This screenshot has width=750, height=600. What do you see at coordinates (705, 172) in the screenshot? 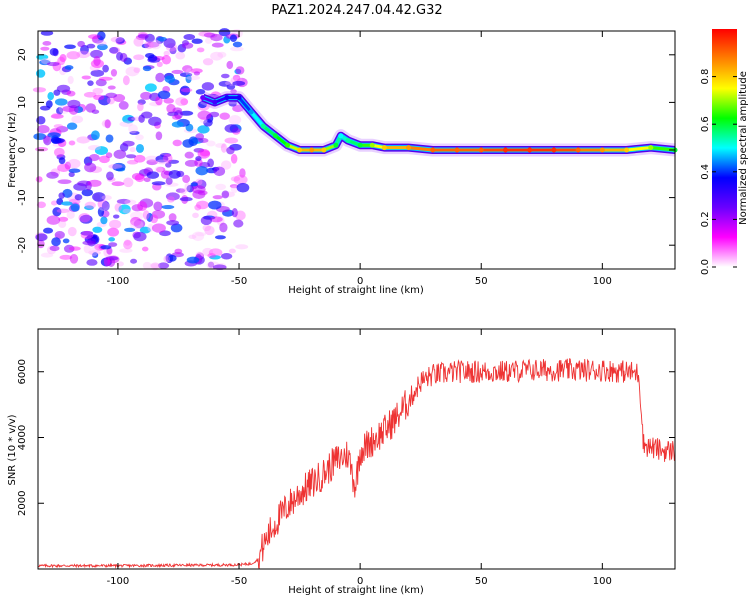
I see `colorbar-tick-label: 0.4` at bounding box center [705, 172].